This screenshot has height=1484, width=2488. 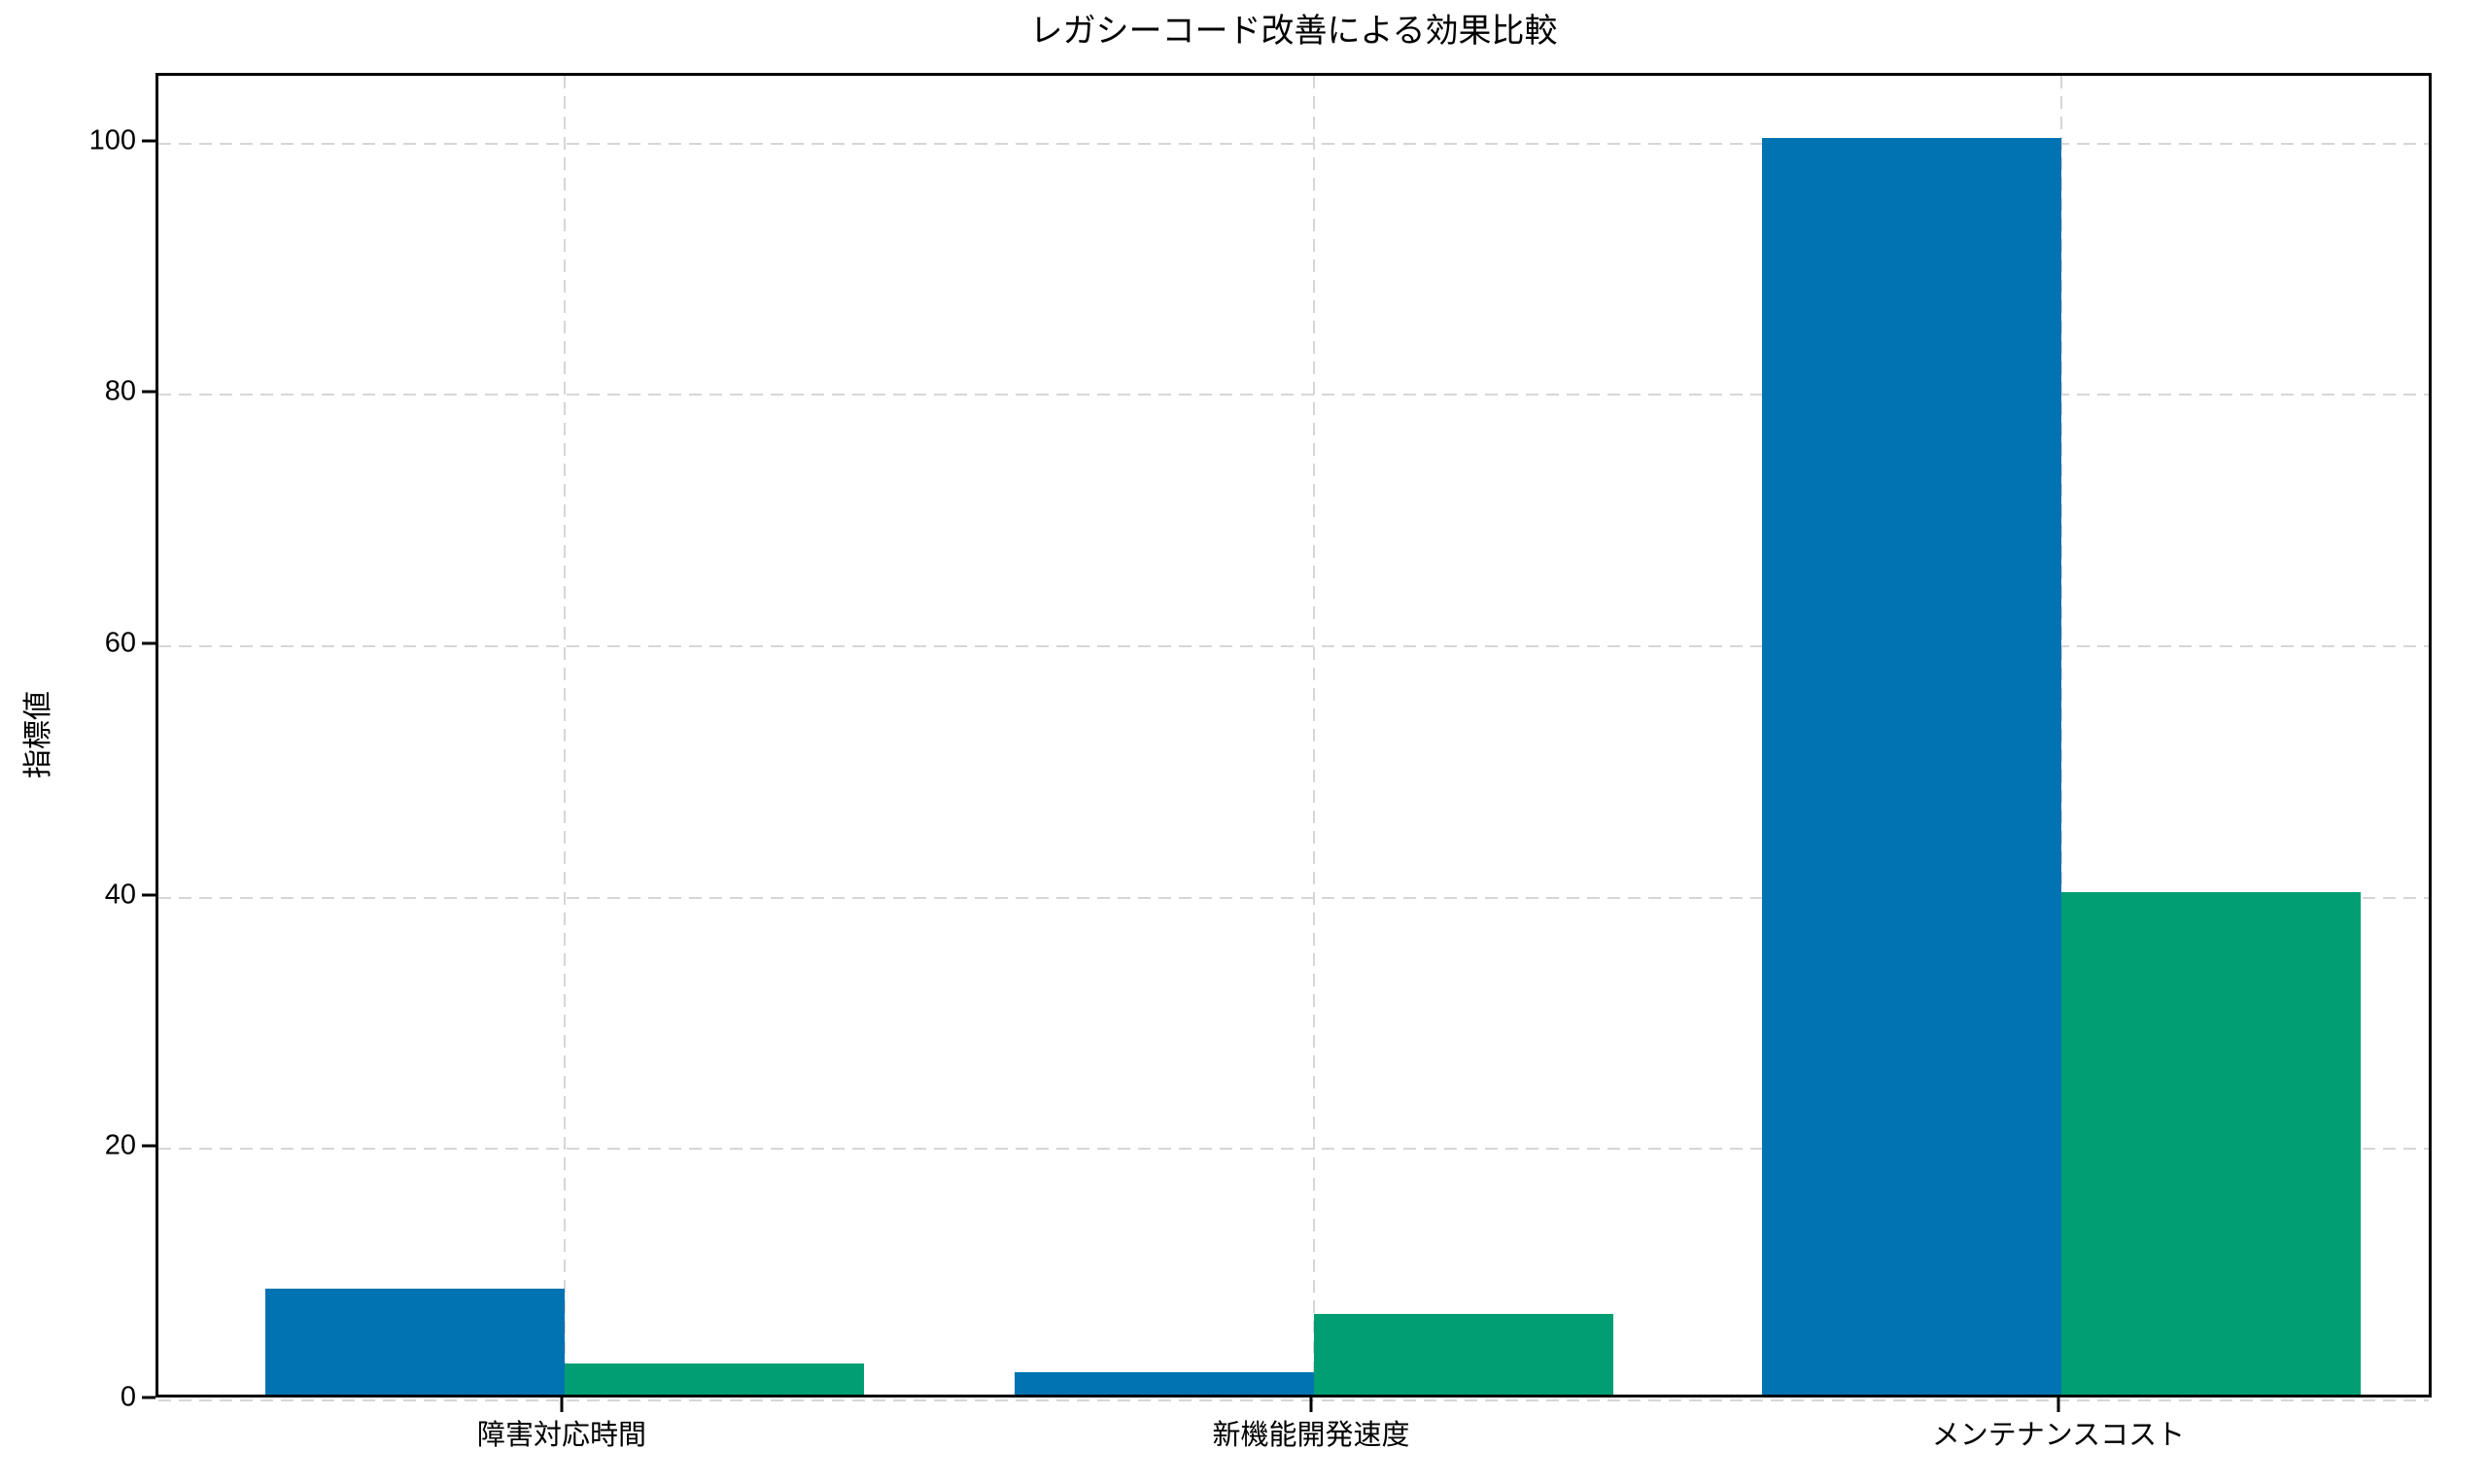 What do you see at coordinates (1311, 1435) in the screenshot?
I see `x-tick-label-新機能開発速度: 新機能開発速度` at bounding box center [1311, 1435].